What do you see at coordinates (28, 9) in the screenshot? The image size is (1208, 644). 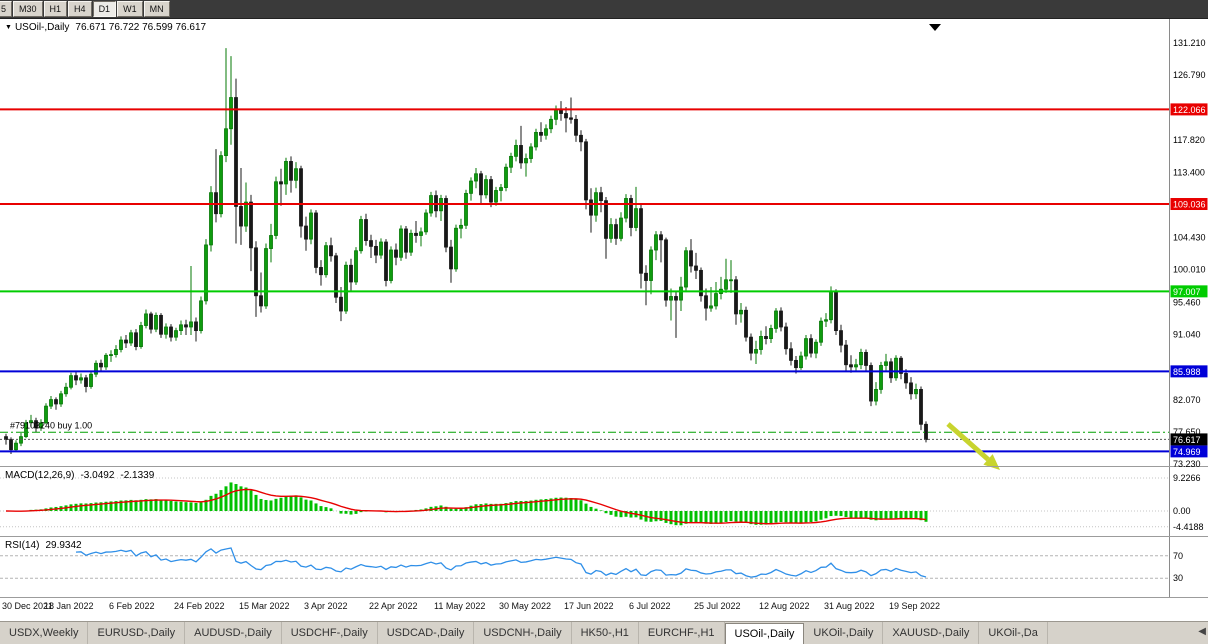 I see `timeframe-button-m30: M30` at bounding box center [28, 9].